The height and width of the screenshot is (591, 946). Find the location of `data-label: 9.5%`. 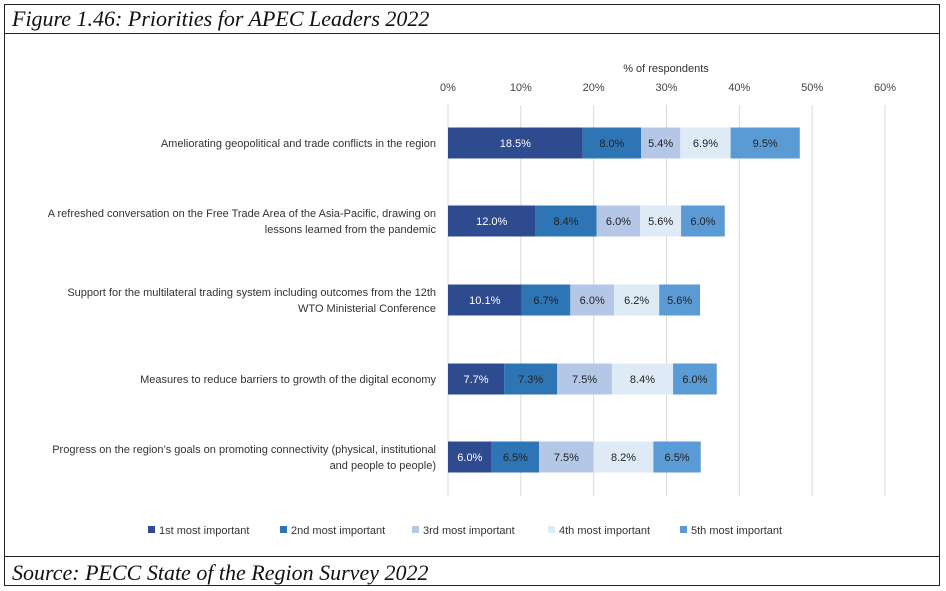

data-label: 9.5% is located at coordinates (765, 144).